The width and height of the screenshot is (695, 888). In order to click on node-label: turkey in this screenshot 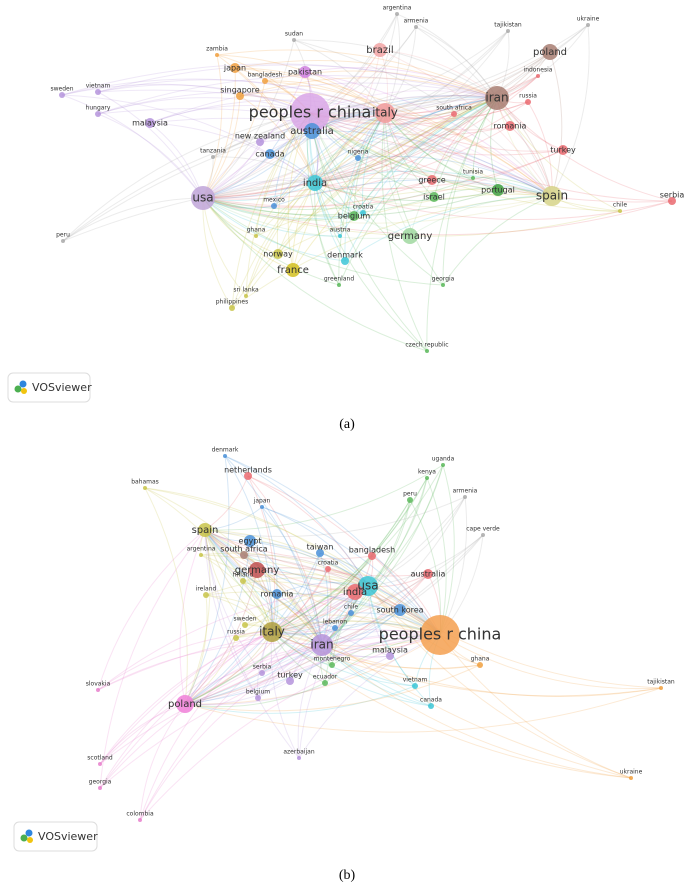, I will do `click(290, 675)`.